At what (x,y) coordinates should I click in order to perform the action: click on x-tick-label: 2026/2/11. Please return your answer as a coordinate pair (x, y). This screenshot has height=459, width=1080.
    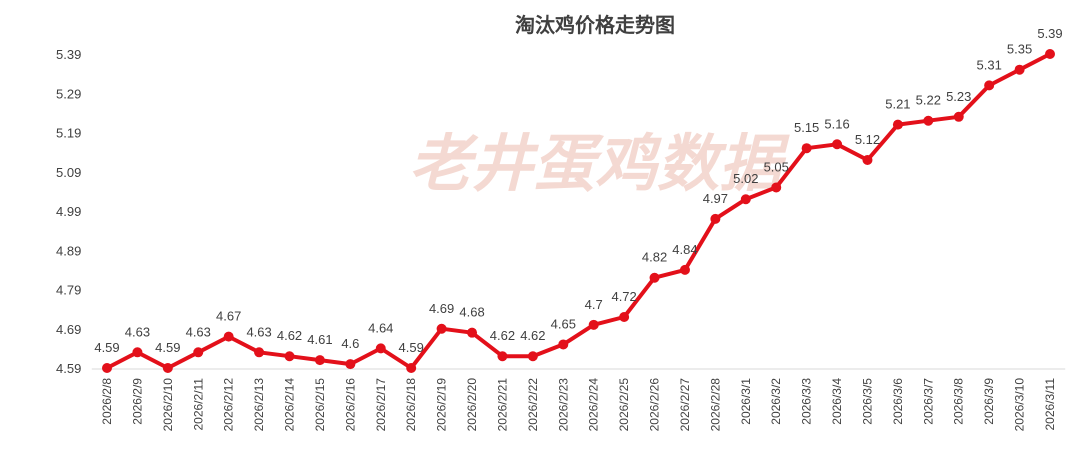
    Looking at the image, I should click on (198, 404).